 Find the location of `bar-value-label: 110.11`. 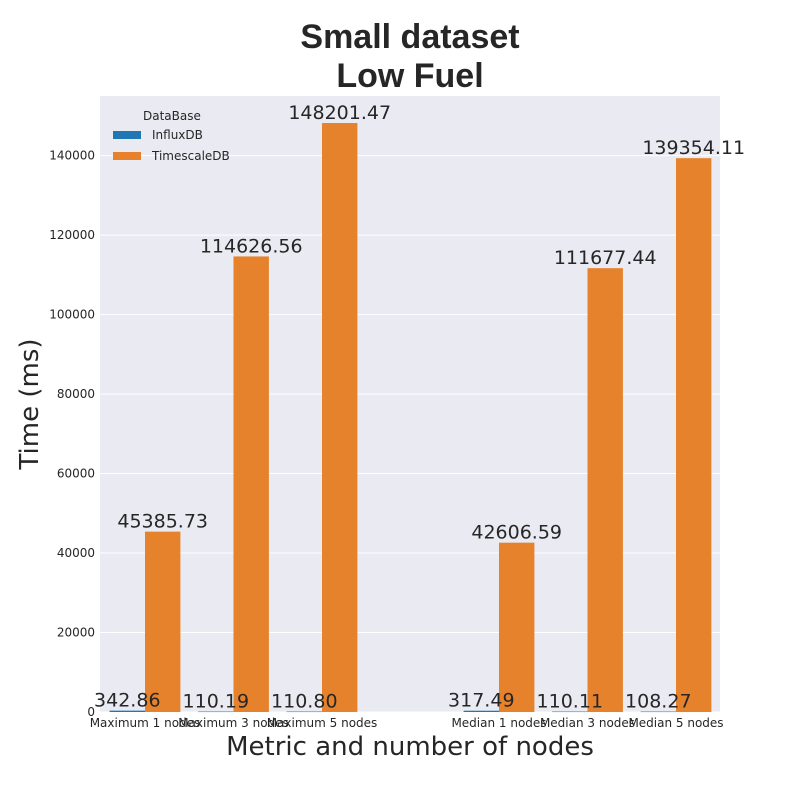

bar-value-label: 110.11 is located at coordinates (570, 702).